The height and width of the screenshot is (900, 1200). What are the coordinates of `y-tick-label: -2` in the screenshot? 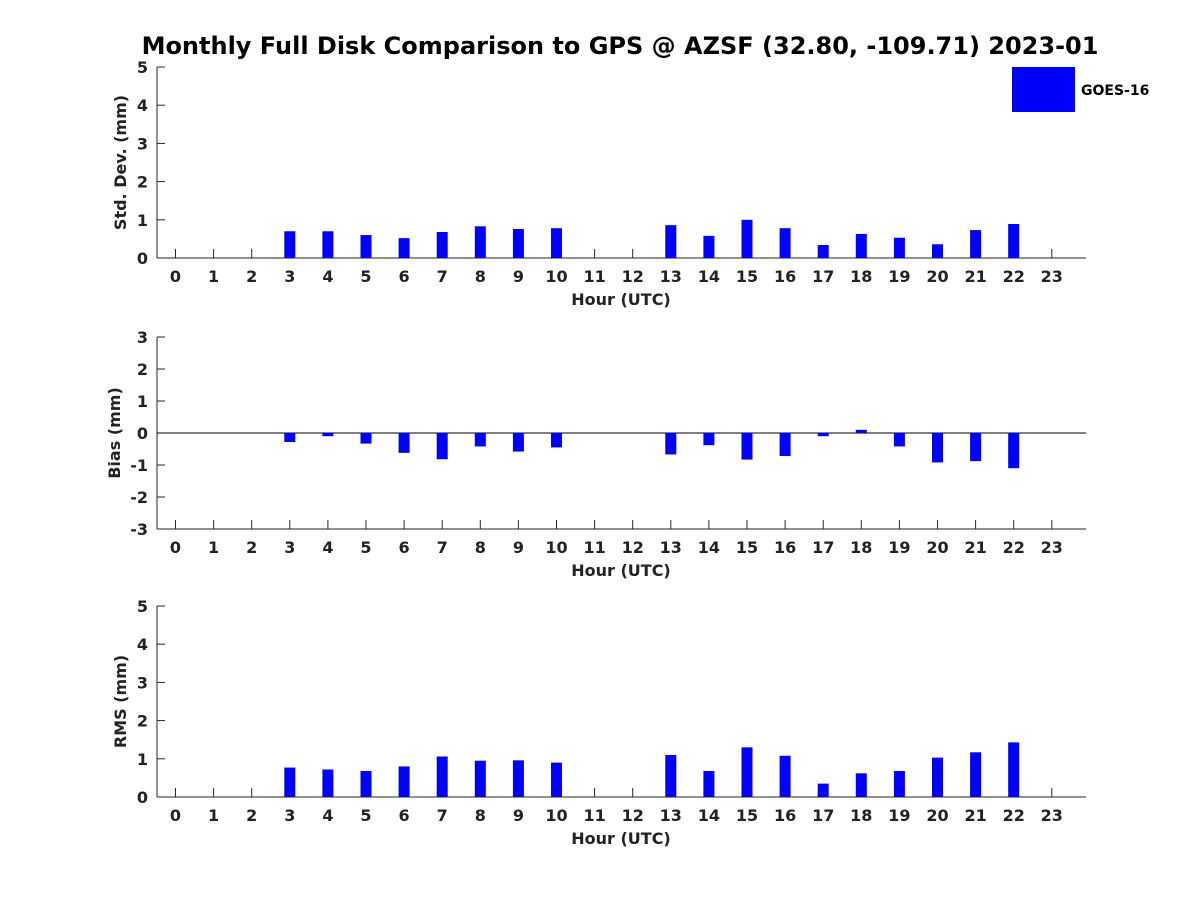 It's located at (139, 497).